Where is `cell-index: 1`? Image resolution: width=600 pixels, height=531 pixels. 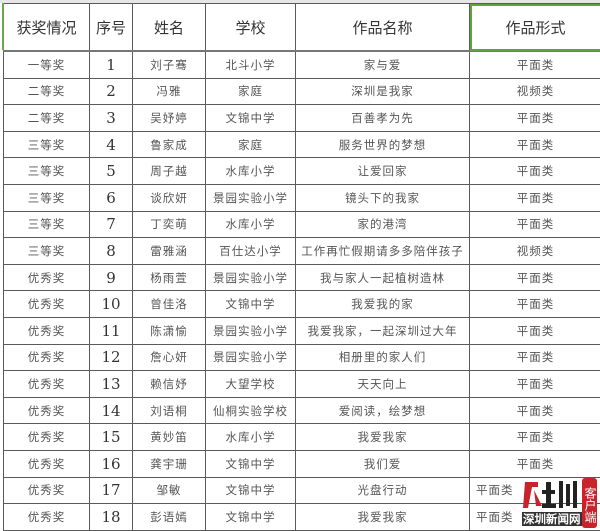
cell-index: 1 is located at coordinates (111, 64).